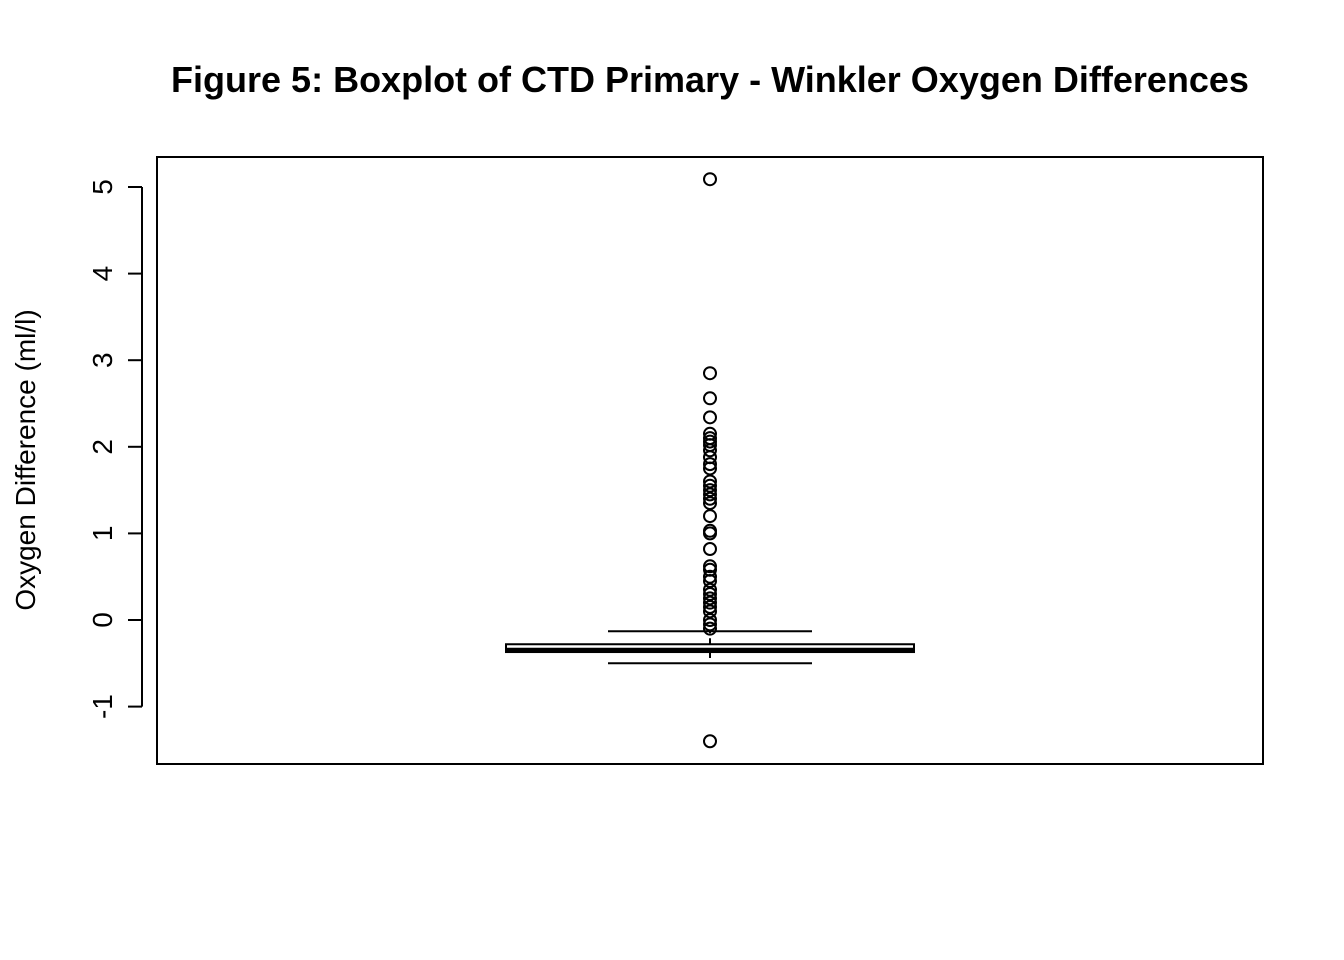  Describe the element at coordinates (102, 706) in the screenshot. I see `y-tick-label: -1` at that location.